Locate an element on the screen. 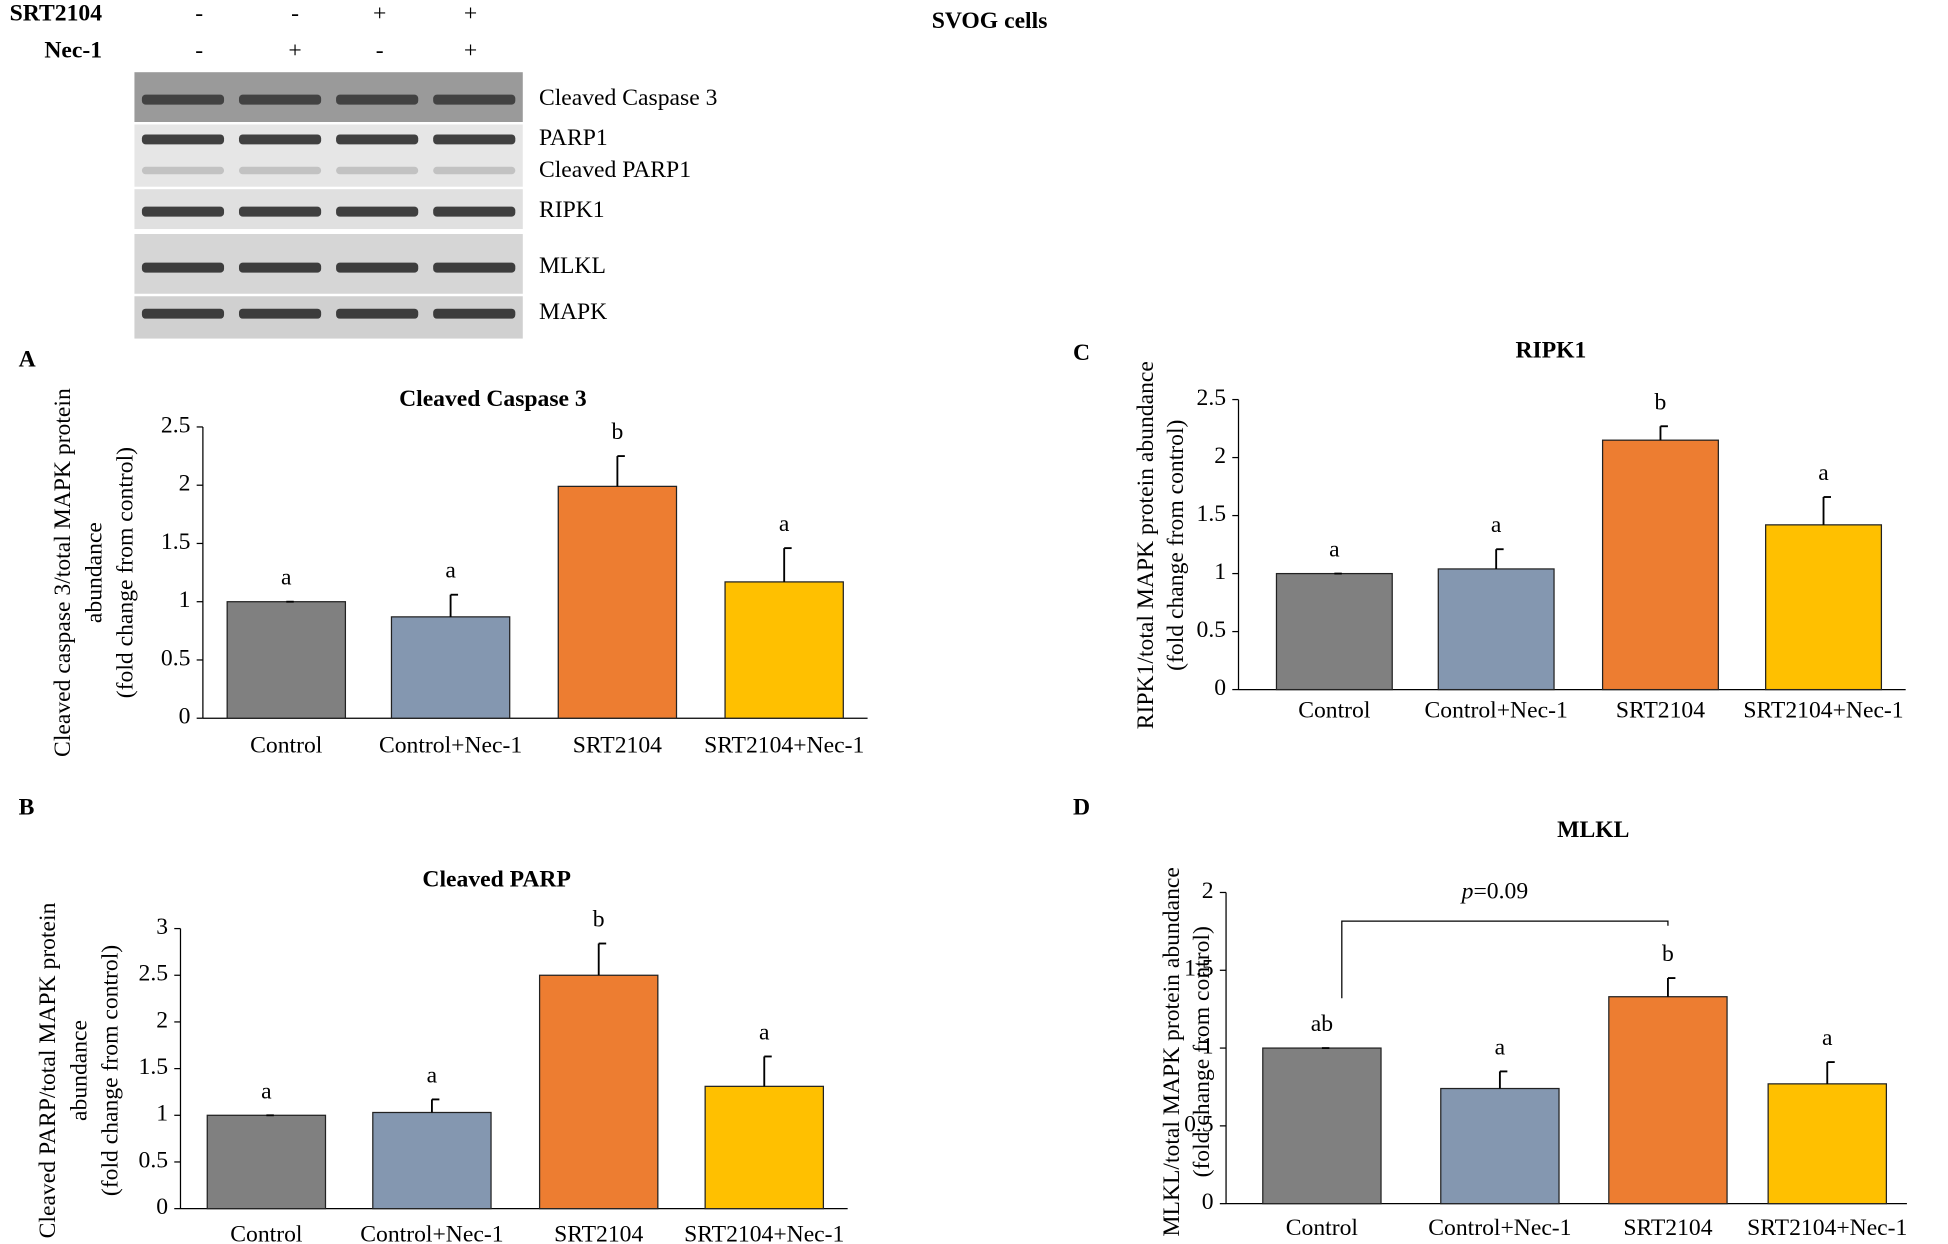 The width and height of the screenshot is (1948, 1244). treatment-label: Nec-1 is located at coordinates (73, 51).